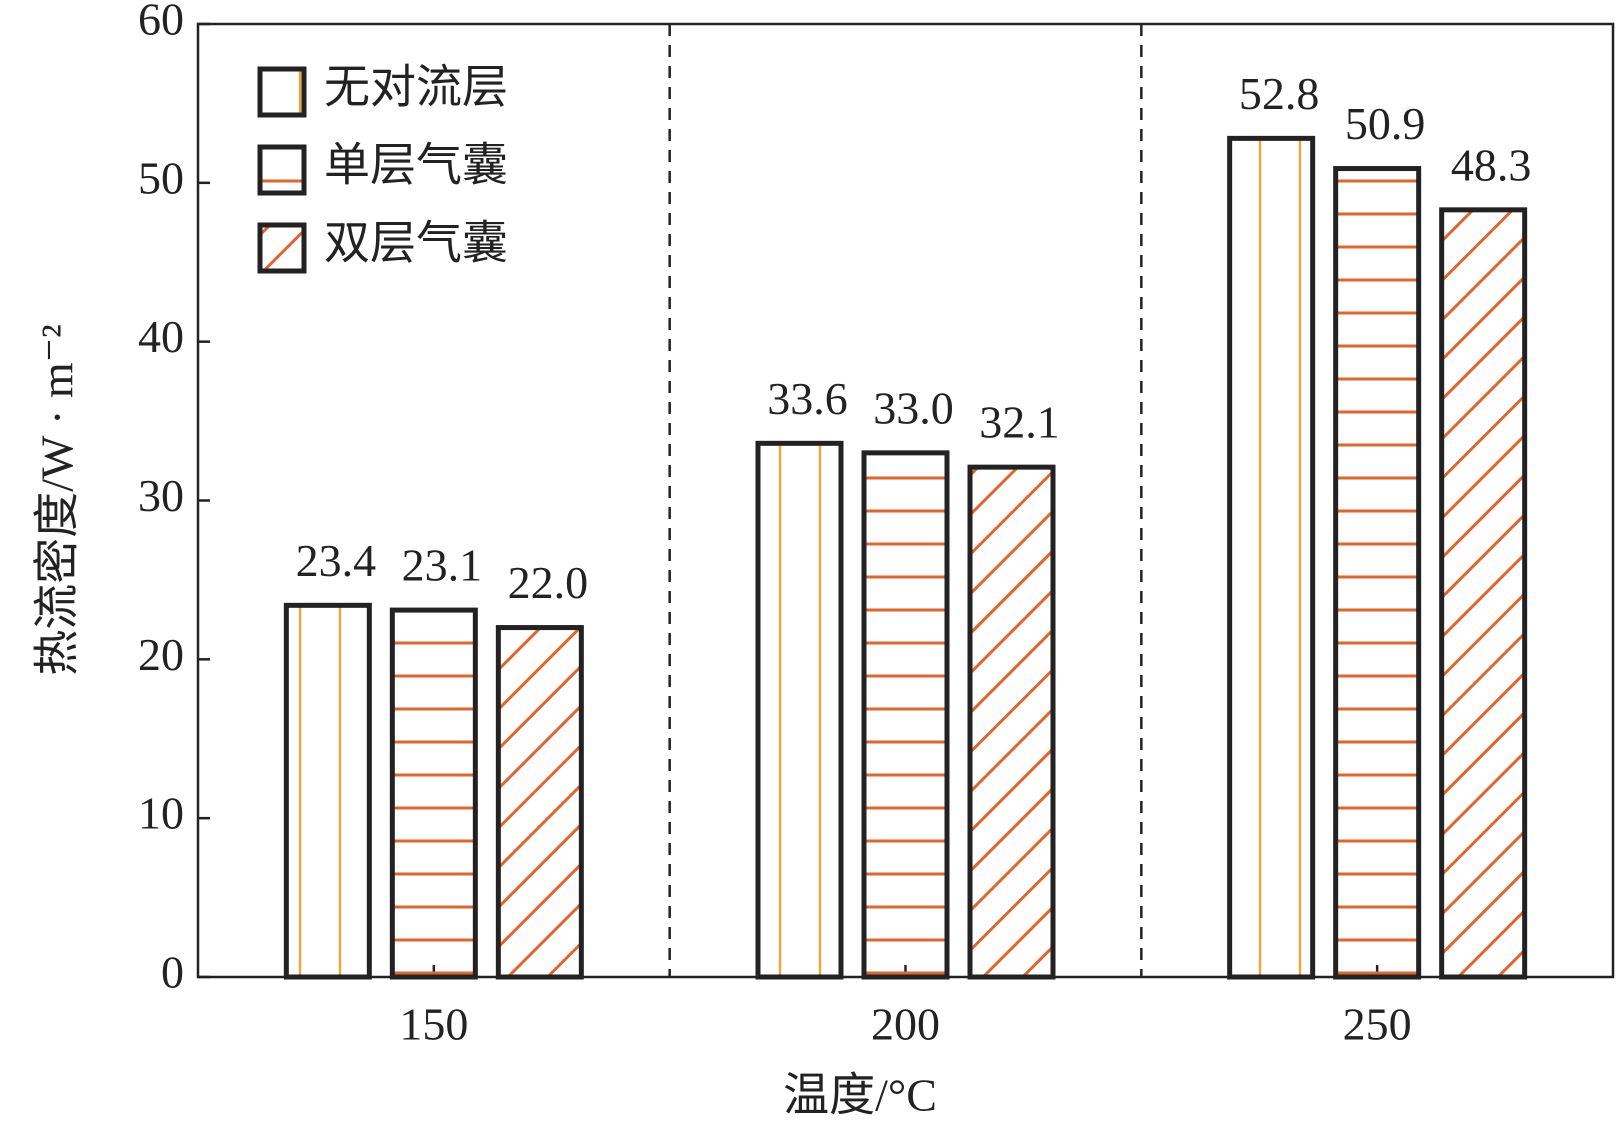 This screenshot has height=1134, width=1620. I want to click on value-label: 52.8, so click(1279, 93).